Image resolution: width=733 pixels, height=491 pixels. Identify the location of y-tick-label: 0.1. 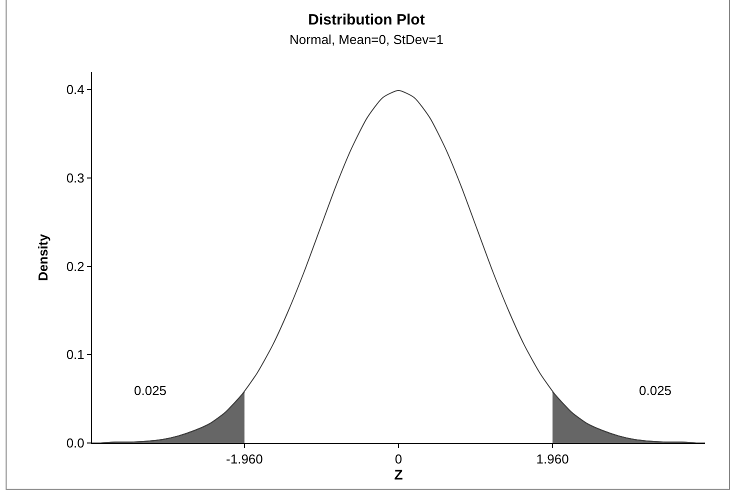
(75, 354).